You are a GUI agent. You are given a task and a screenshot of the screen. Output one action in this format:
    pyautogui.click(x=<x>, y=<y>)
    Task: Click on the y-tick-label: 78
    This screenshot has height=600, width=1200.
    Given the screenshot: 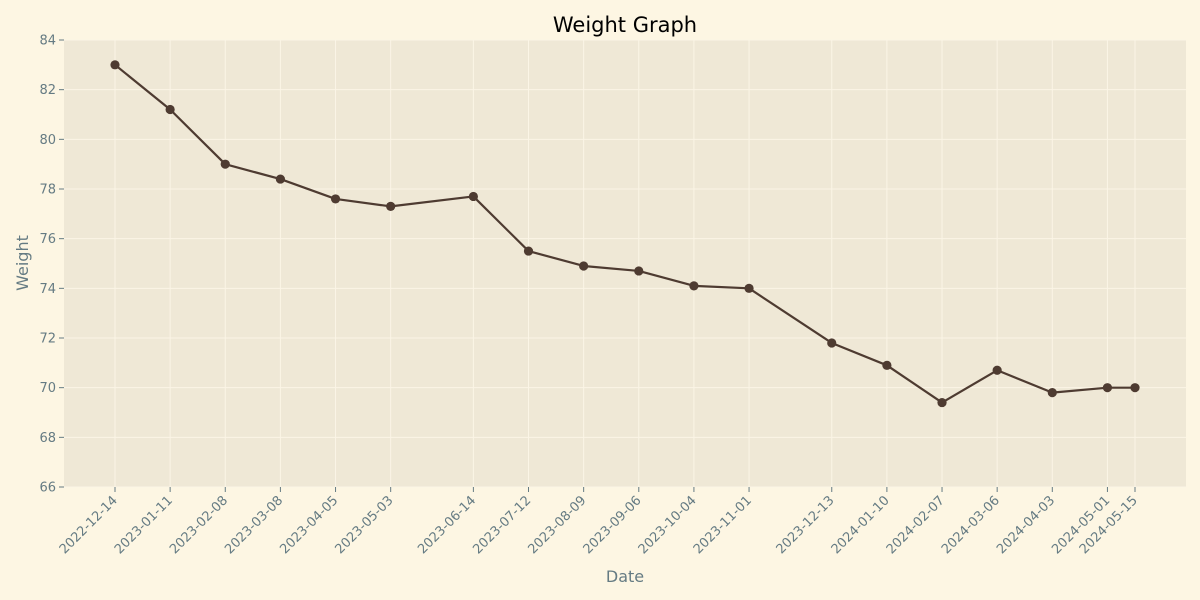 What is the action you would take?
    pyautogui.click(x=47, y=190)
    